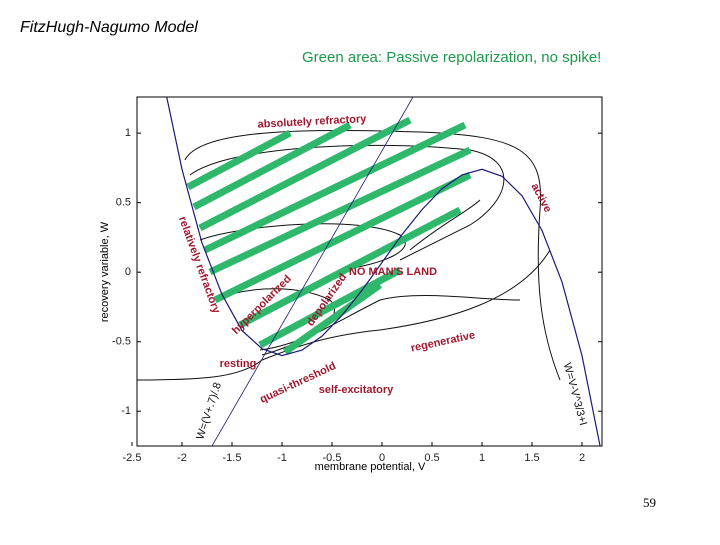  What do you see at coordinates (370, 467) in the screenshot?
I see `x-axis-label: membrane potential, V` at bounding box center [370, 467].